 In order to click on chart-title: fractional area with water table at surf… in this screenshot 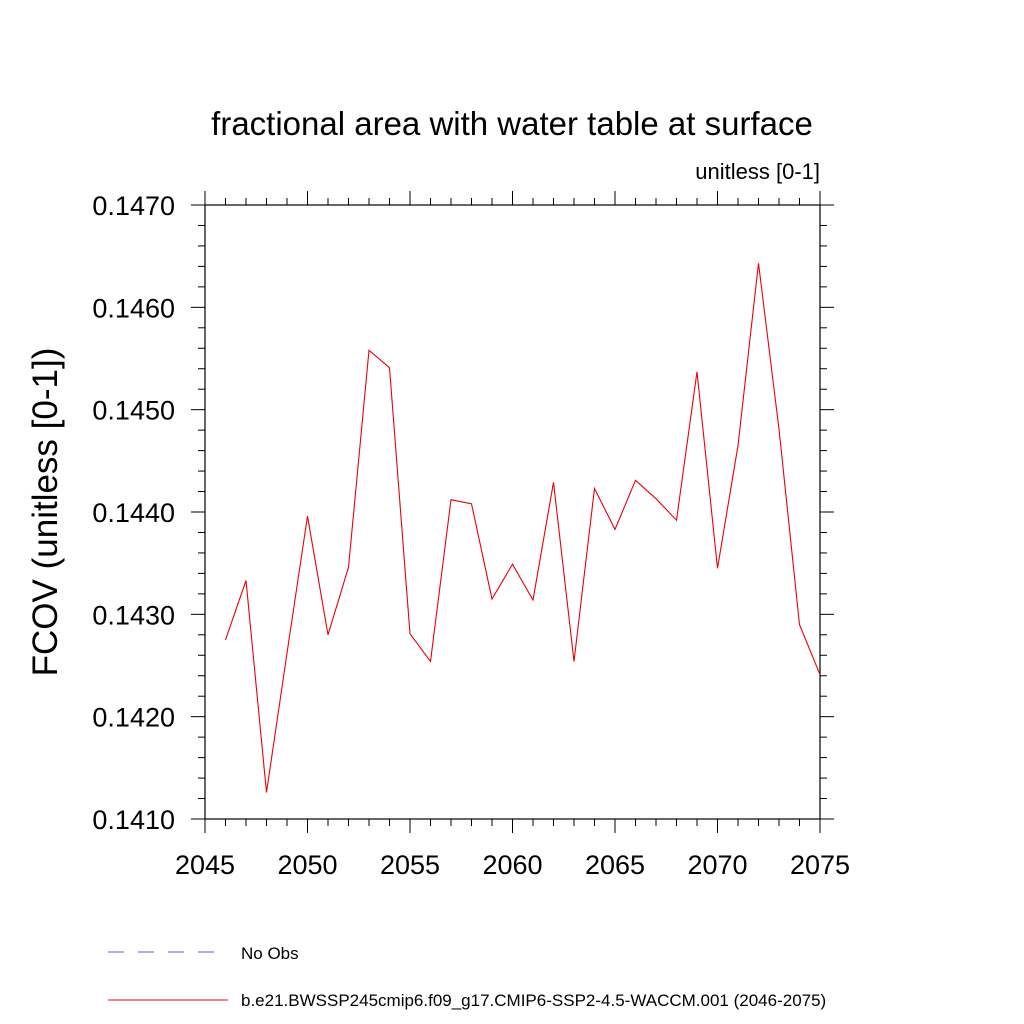, I will do `click(512, 123)`.